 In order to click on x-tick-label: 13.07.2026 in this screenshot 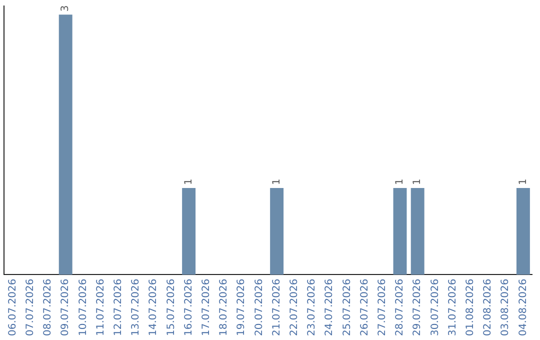, I will do `click(136, 307)`.